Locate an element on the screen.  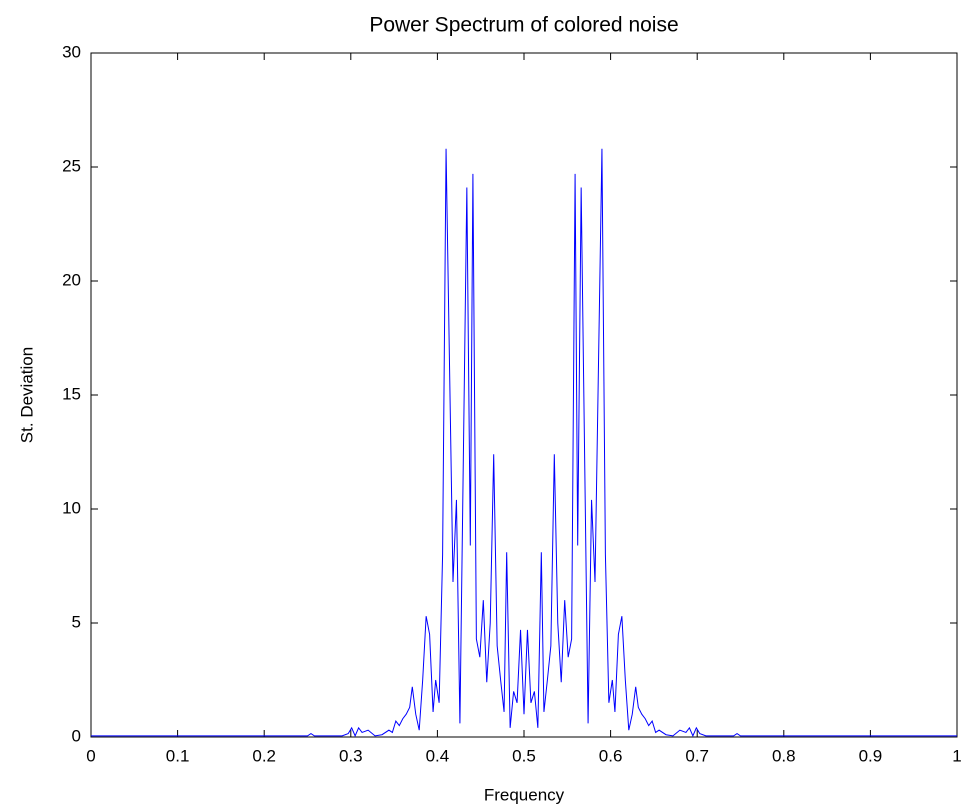
x-tick-label: 0.4 is located at coordinates (438, 755).